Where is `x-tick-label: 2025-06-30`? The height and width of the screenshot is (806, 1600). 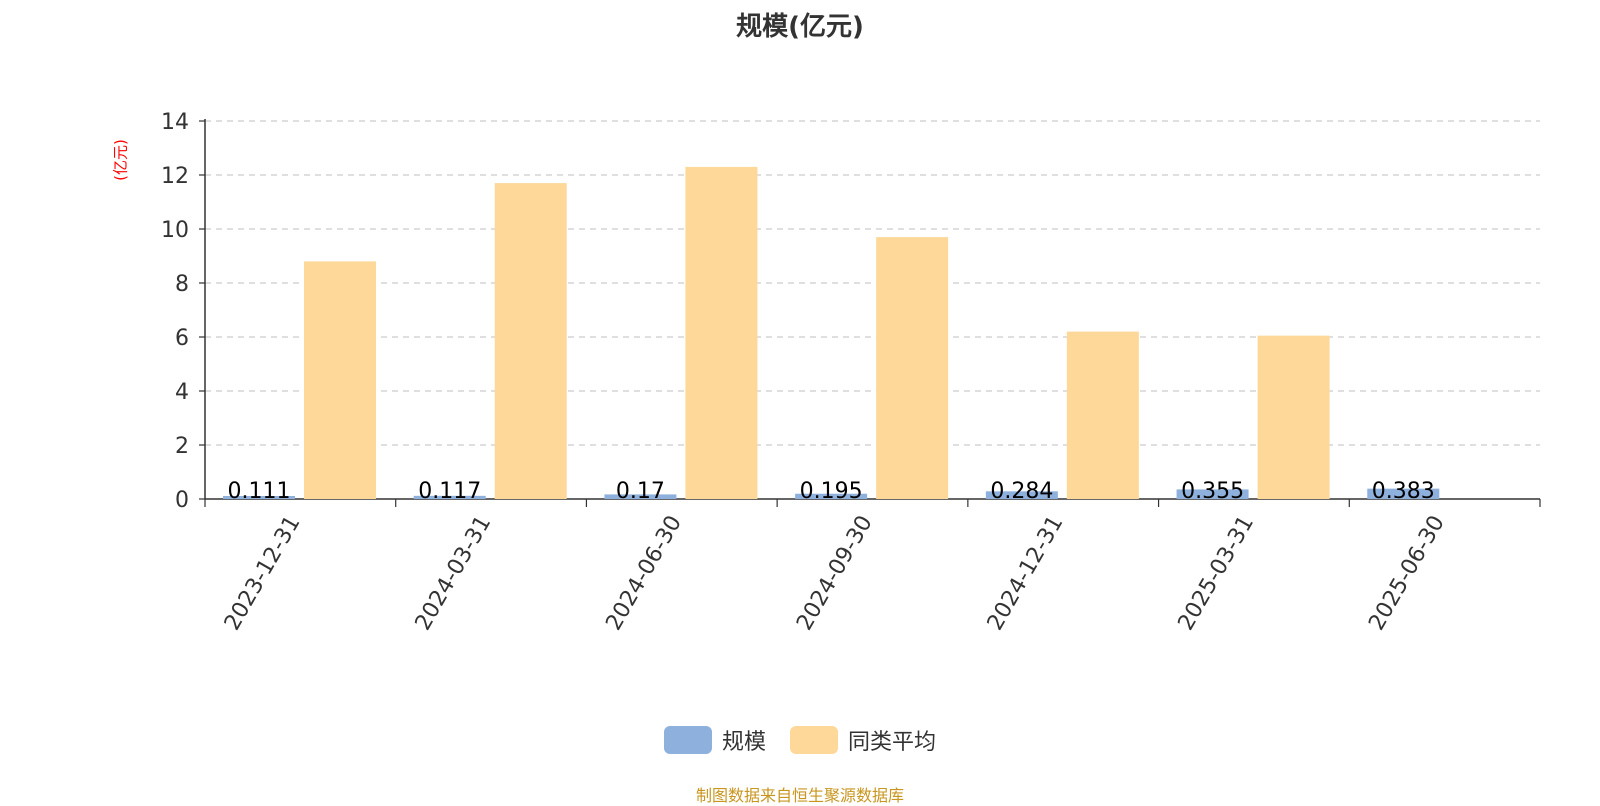
x-tick-label: 2025-06-30 is located at coordinates (1407, 573).